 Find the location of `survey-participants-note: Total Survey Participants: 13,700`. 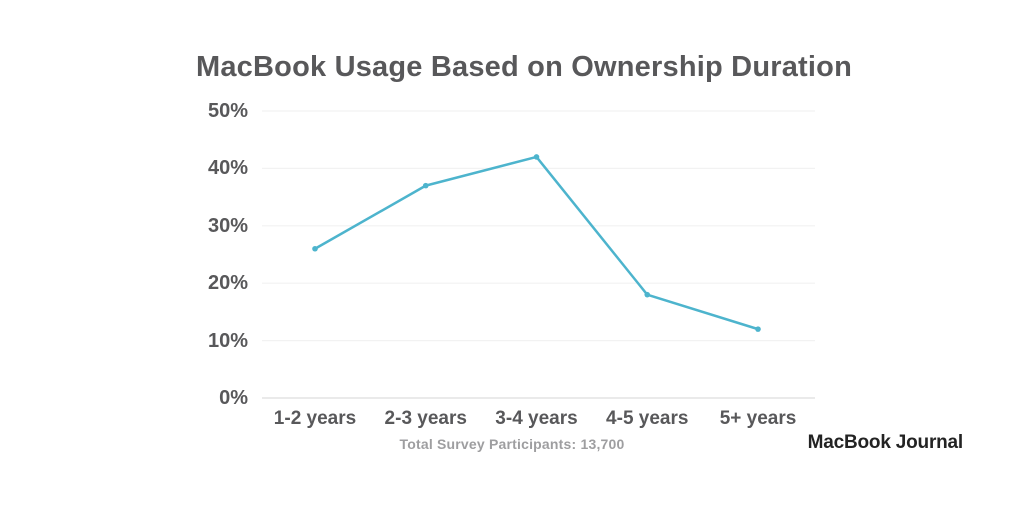

survey-participants-note: Total Survey Participants: 13,700 is located at coordinates (512, 444).